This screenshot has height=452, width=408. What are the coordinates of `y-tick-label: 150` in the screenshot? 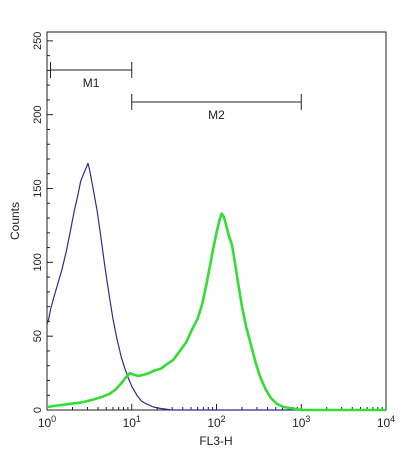 It's located at (38, 188).